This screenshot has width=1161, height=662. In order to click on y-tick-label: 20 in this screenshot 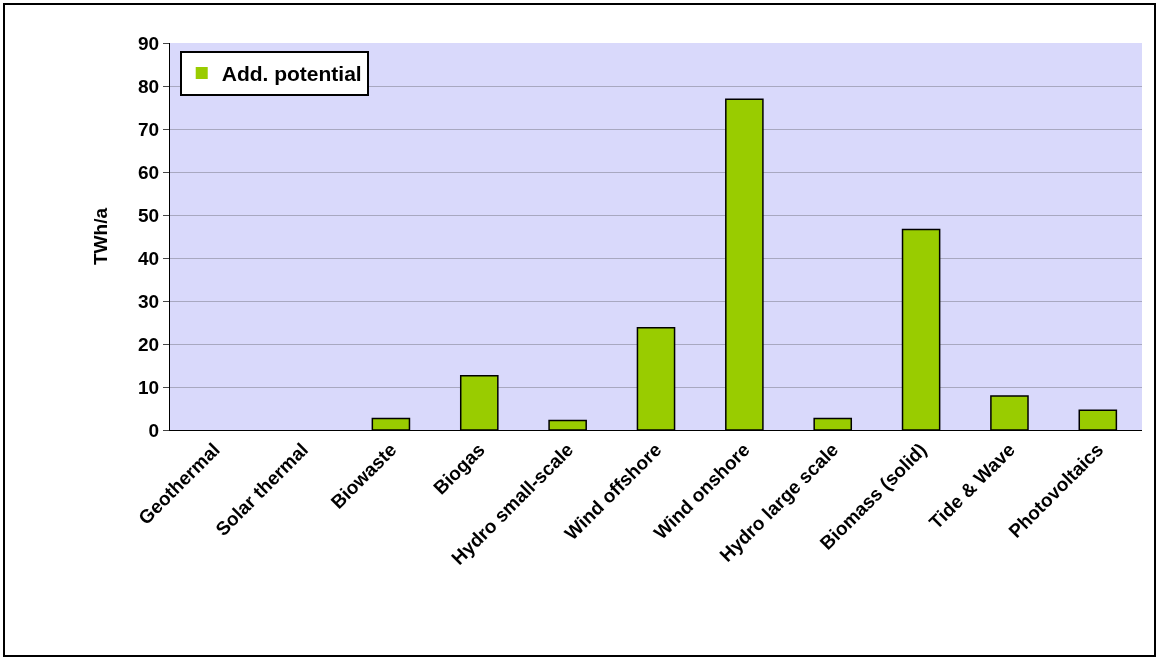, I will do `click(149, 344)`.